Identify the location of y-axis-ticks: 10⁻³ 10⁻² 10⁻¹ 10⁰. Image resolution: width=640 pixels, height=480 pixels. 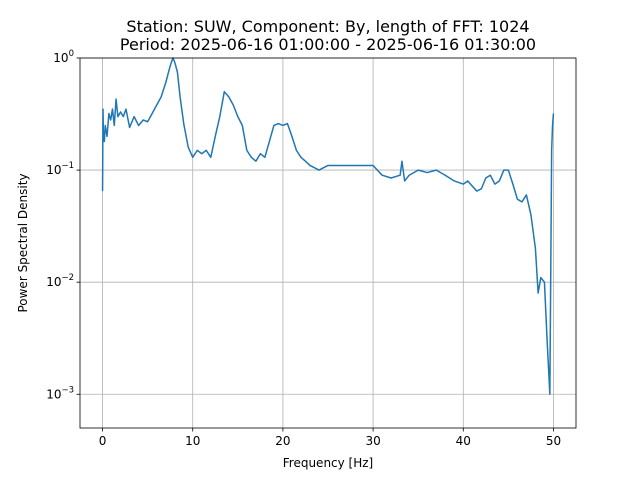
(63, 225).